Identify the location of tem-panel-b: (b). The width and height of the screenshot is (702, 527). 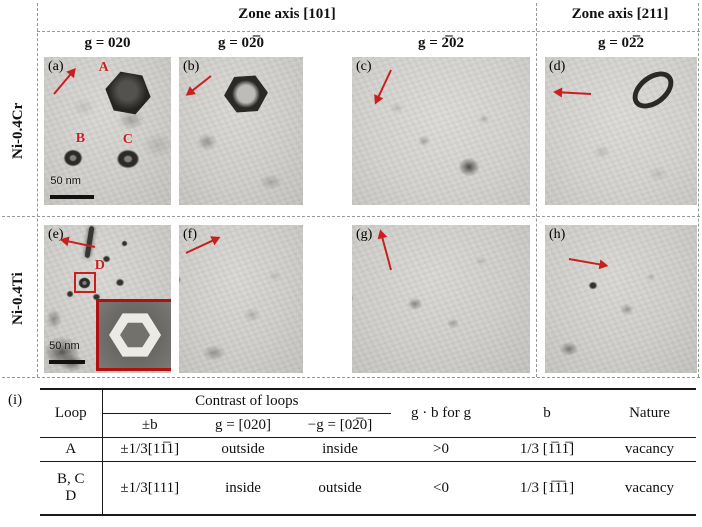
(241, 131).